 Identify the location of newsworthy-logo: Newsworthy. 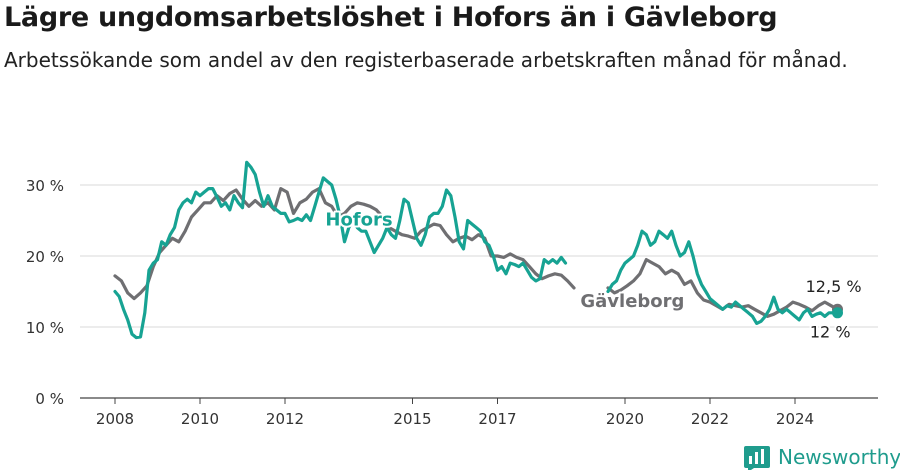
(822, 457).